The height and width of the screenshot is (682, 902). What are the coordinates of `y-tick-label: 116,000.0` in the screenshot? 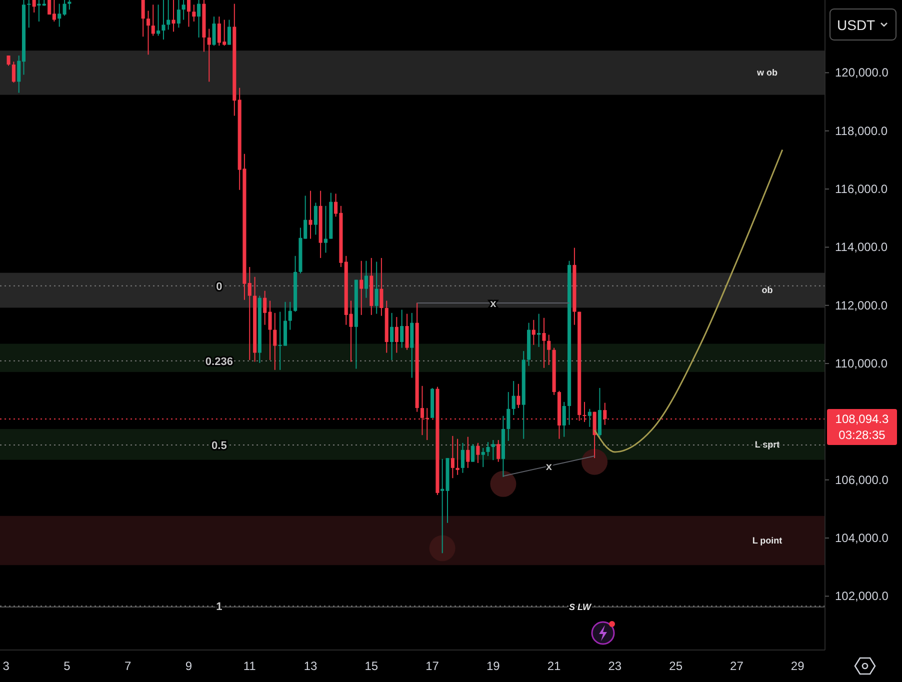 It's located at (861, 189).